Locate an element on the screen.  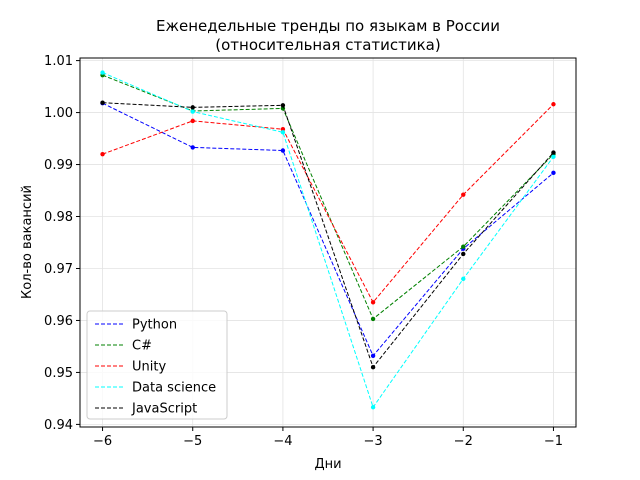
chart-title: Еженедельные тренды по языкам в России is located at coordinates (328, 26).